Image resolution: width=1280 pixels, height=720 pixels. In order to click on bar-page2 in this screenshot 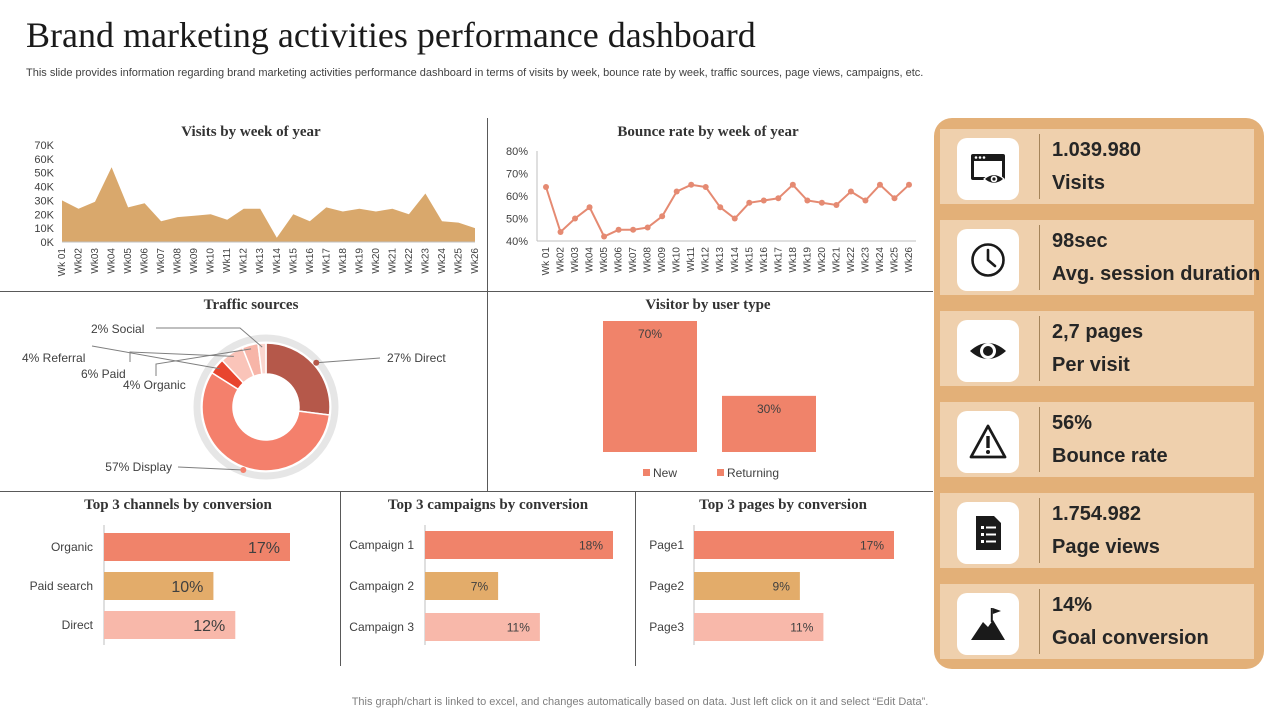, I will do `click(747, 586)`.